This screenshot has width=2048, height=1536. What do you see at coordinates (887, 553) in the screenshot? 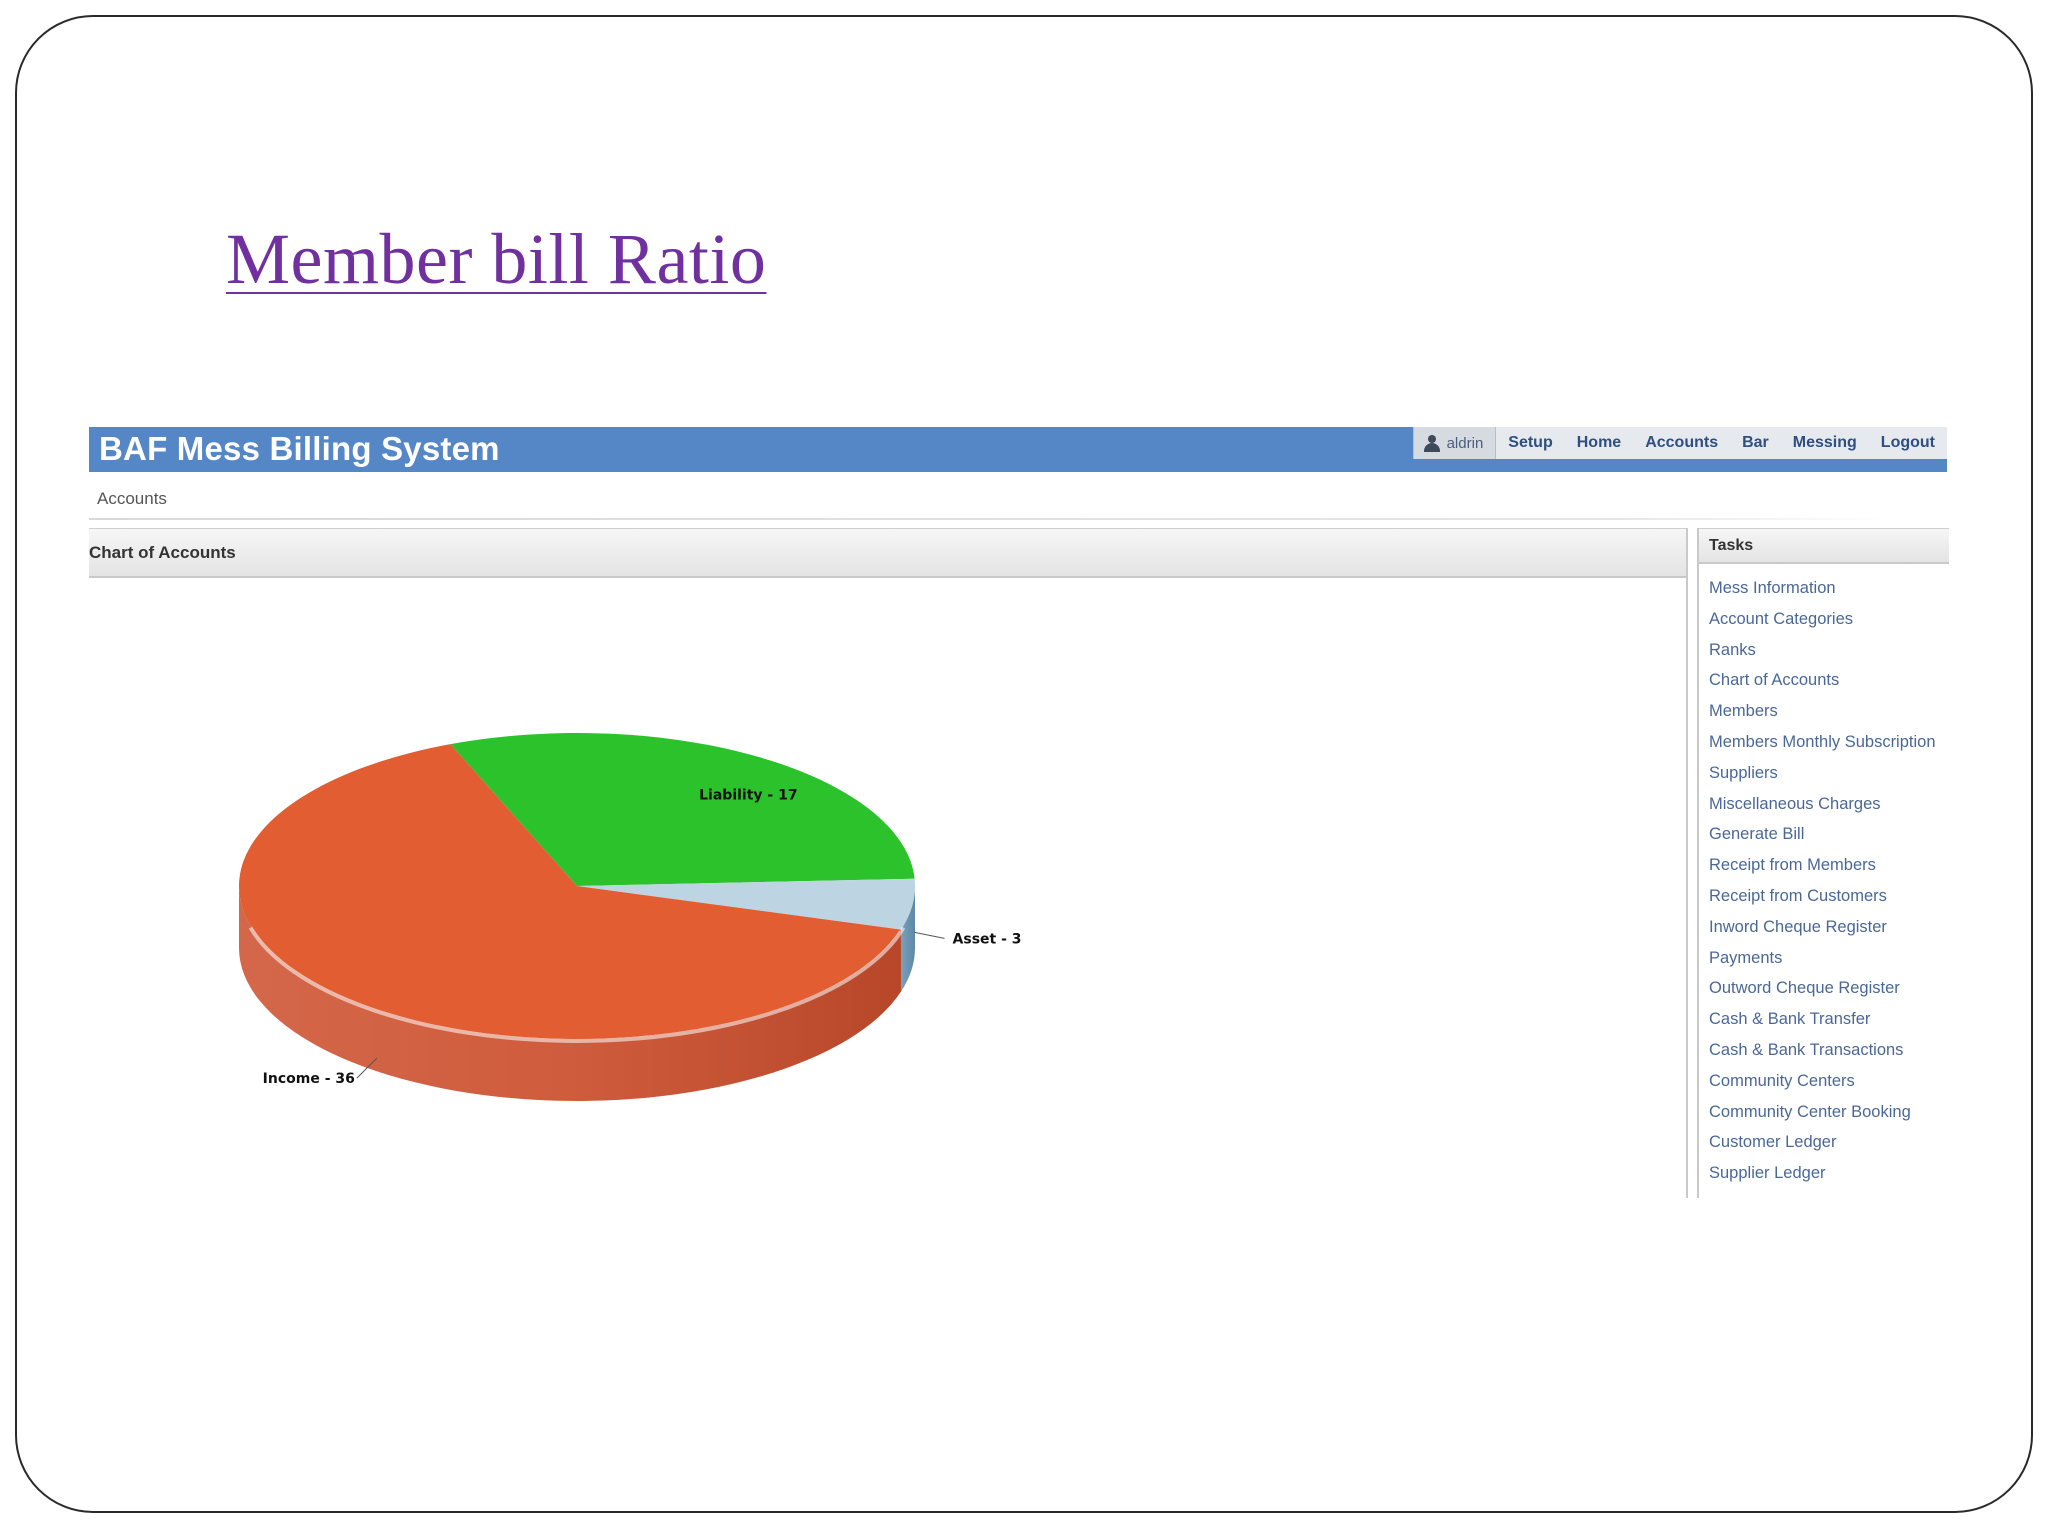
I see `panel-header: Chart of Accounts` at bounding box center [887, 553].